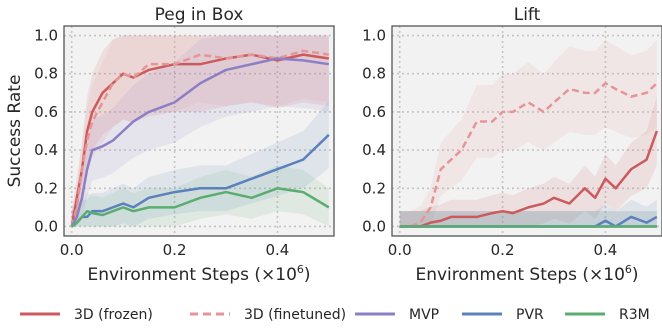  What do you see at coordinates (634, 315) in the screenshot?
I see `legend-label: R3M` at bounding box center [634, 315].